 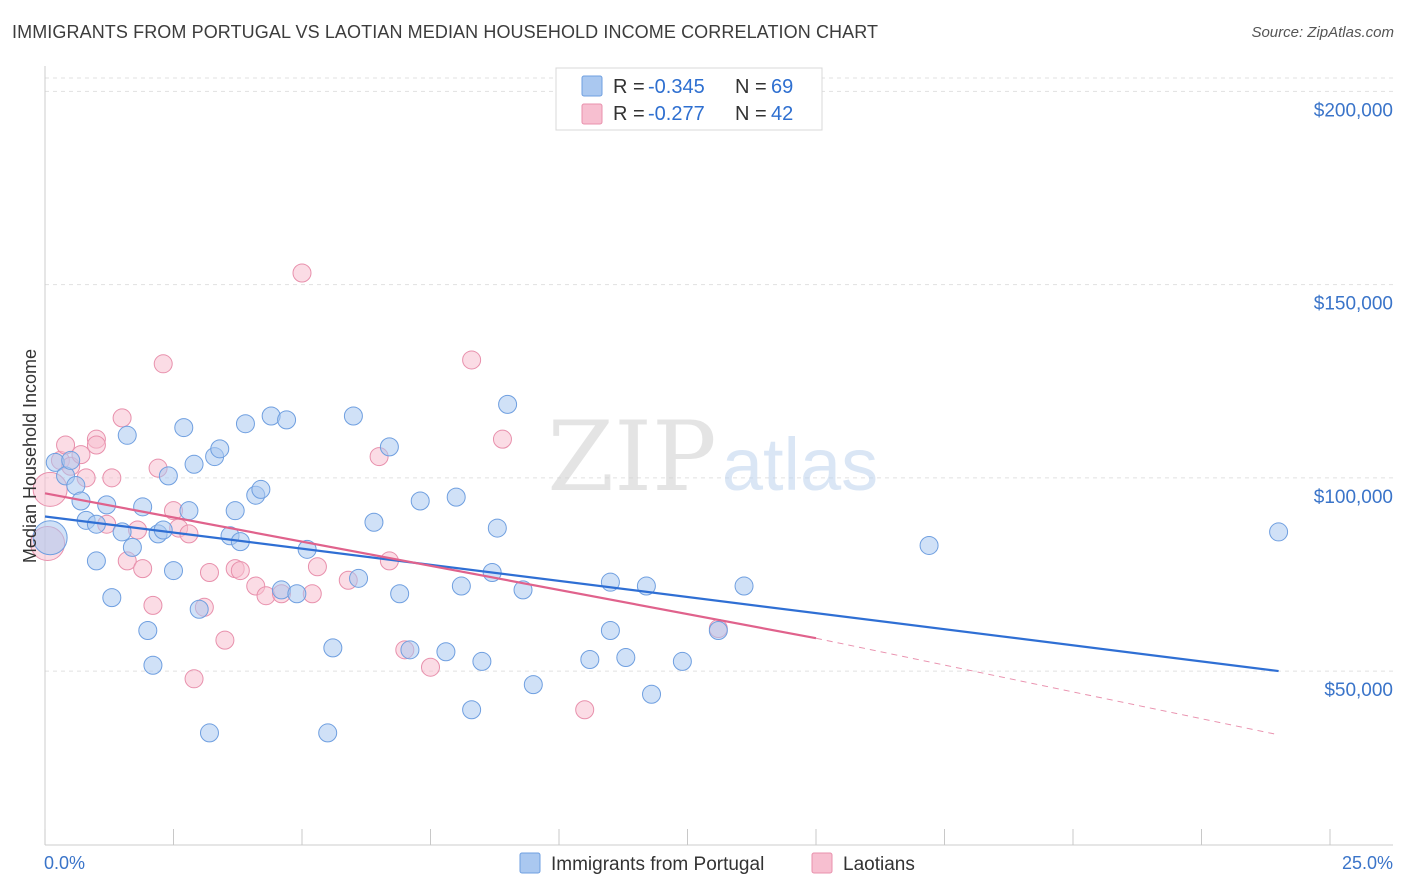 What do you see at coordinates (1367, 863) in the screenshot?
I see `x-tick-label-end: 25.0%` at bounding box center [1367, 863].